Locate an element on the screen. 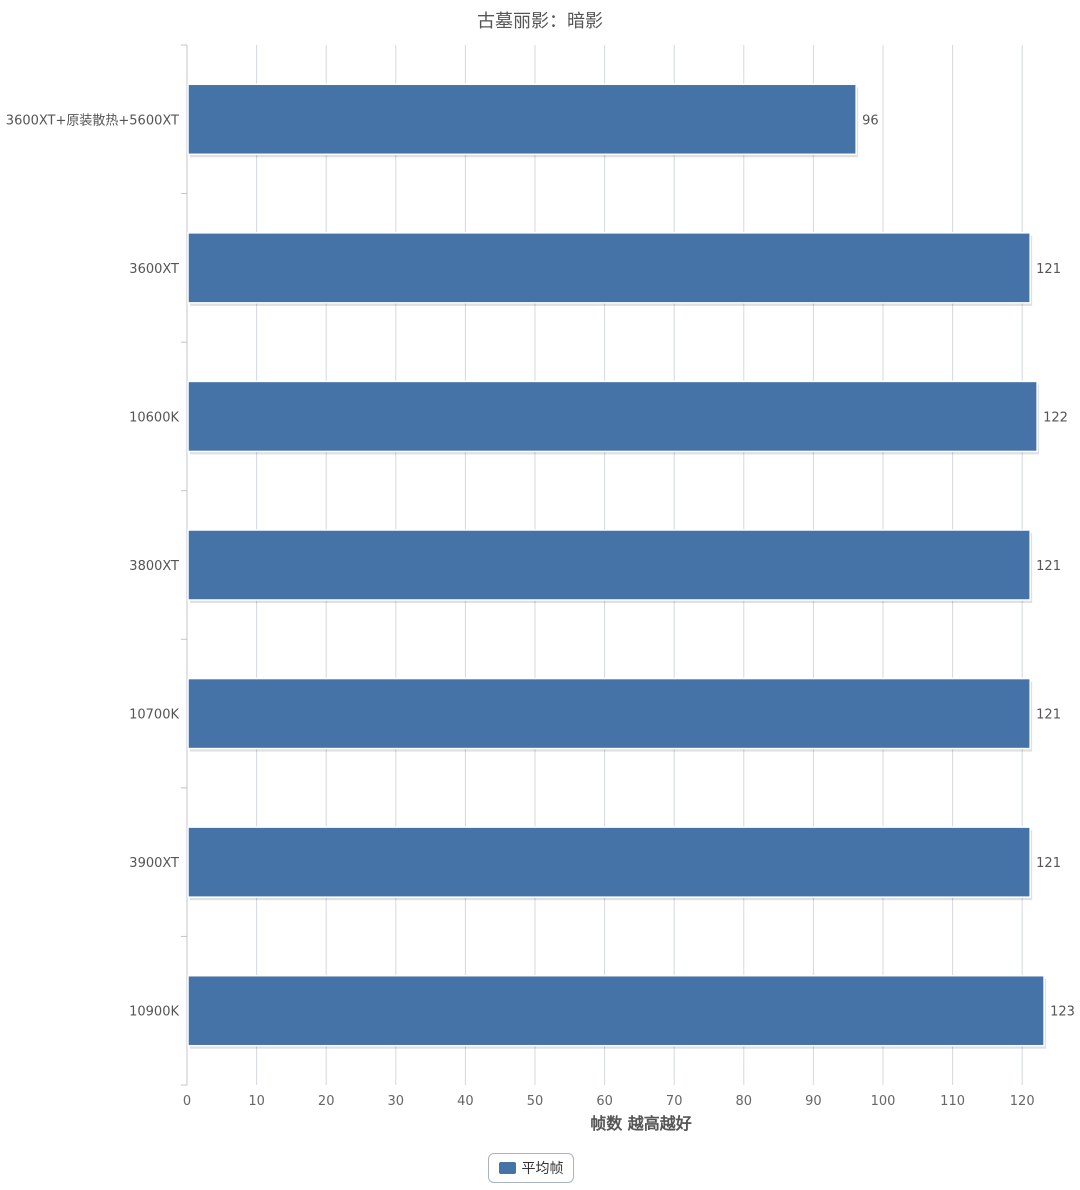 The height and width of the screenshot is (1190, 1080). legend: 平均帧 is located at coordinates (531, 1168).